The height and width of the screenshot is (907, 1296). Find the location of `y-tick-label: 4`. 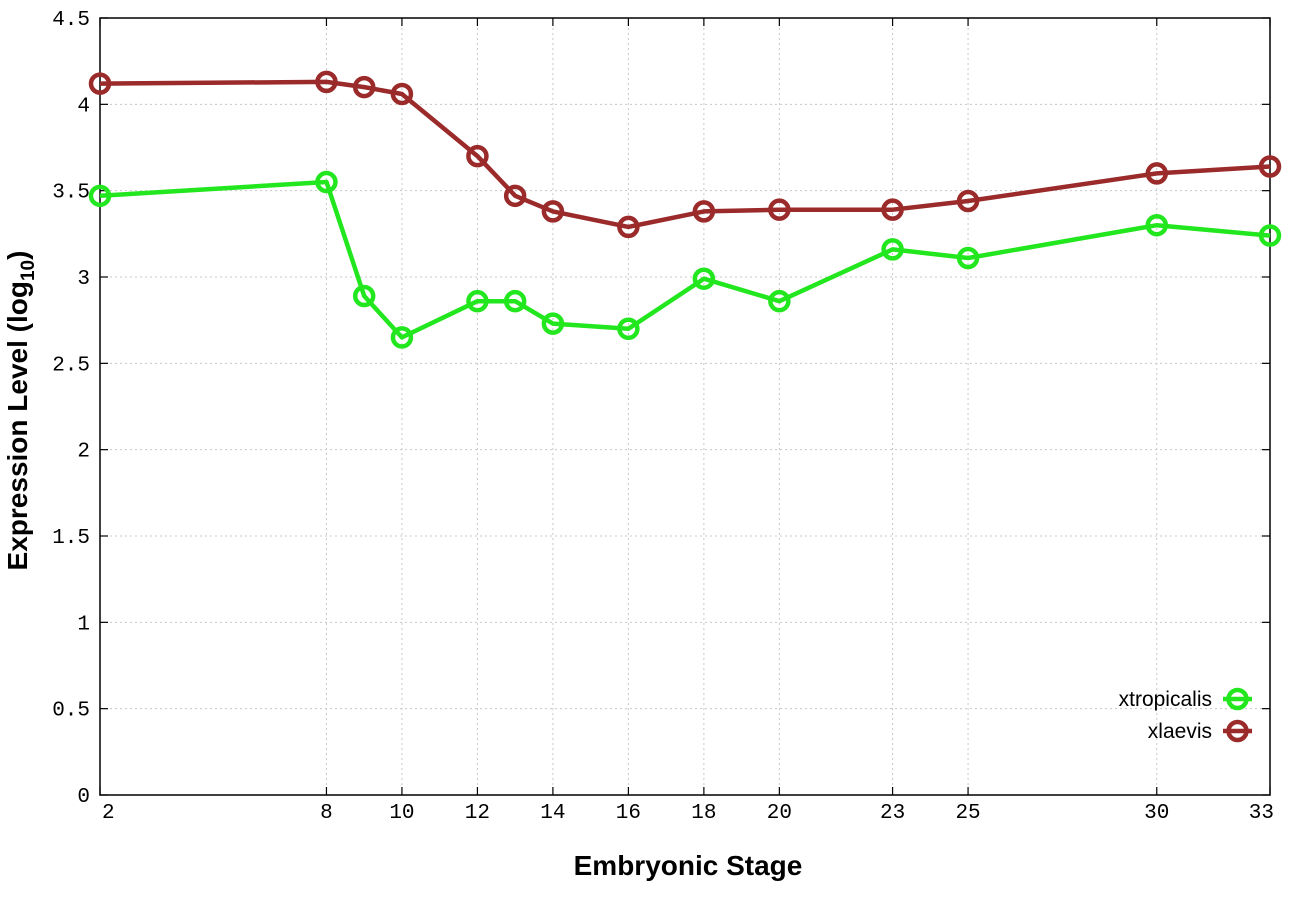

y-tick-label: 4 is located at coordinates (83, 106).